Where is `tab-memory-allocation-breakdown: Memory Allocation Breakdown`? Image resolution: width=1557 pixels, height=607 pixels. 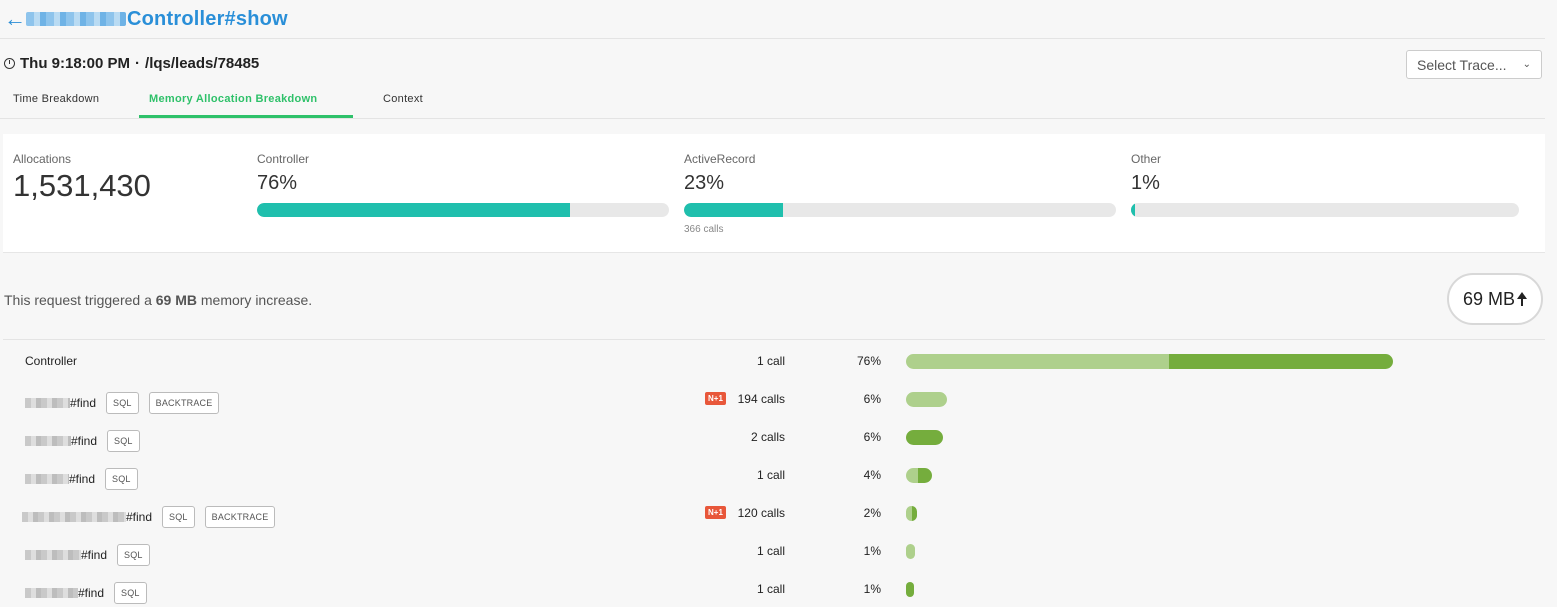
tab-memory-allocation-breakdown: Memory Allocation Breakdown is located at coordinates (233, 99).